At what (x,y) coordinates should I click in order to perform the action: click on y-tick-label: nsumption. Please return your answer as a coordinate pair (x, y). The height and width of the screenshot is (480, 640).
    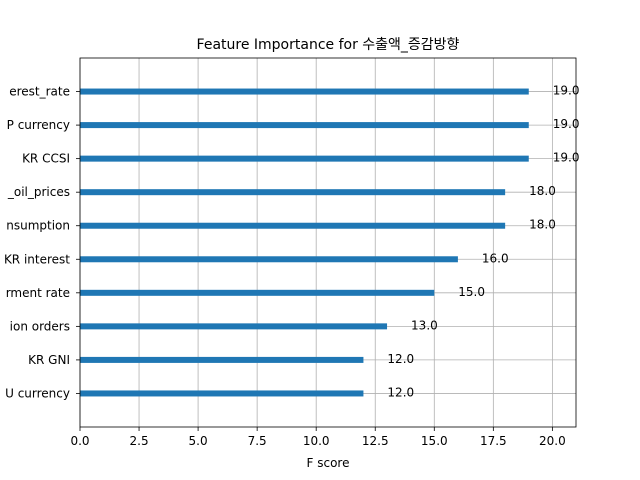
    Looking at the image, I should click on (38, 226).